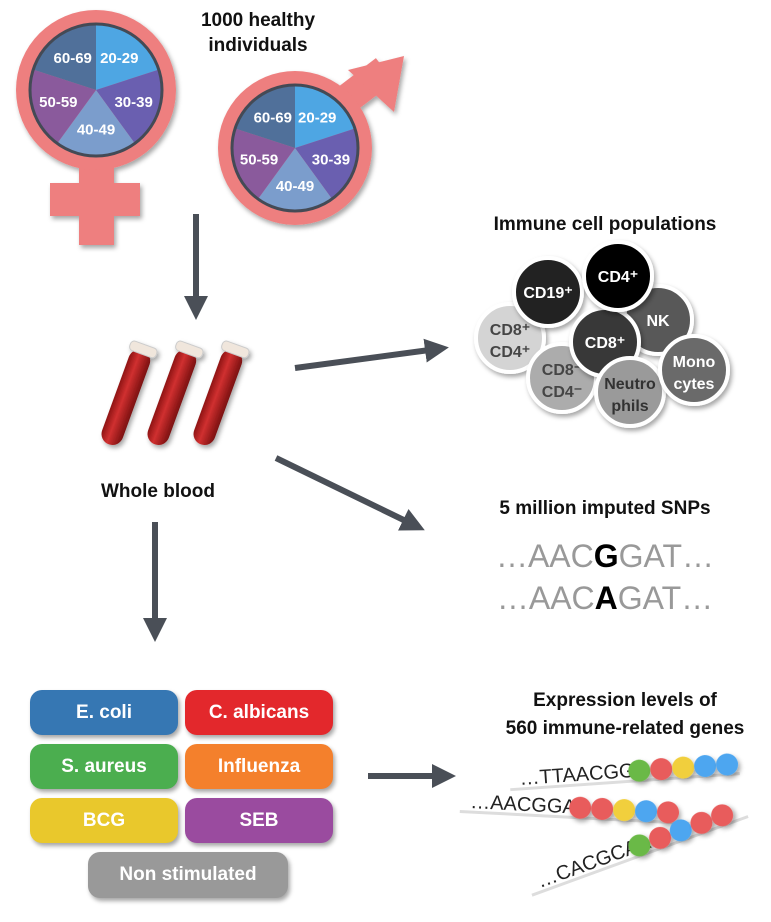  What do you see at coordinates (371, 354) in the screenshot?
I see `arrow-blood-to-cells` at bounding box center [371, 354].